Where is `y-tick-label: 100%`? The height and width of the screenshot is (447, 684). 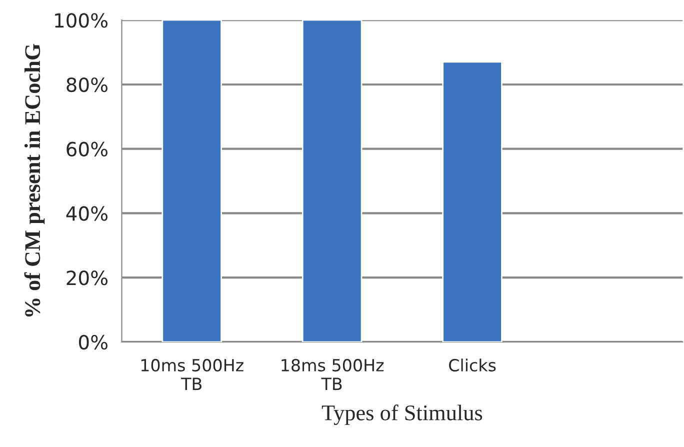 y-tick-label: 100% is located at coordinates (81, 20).